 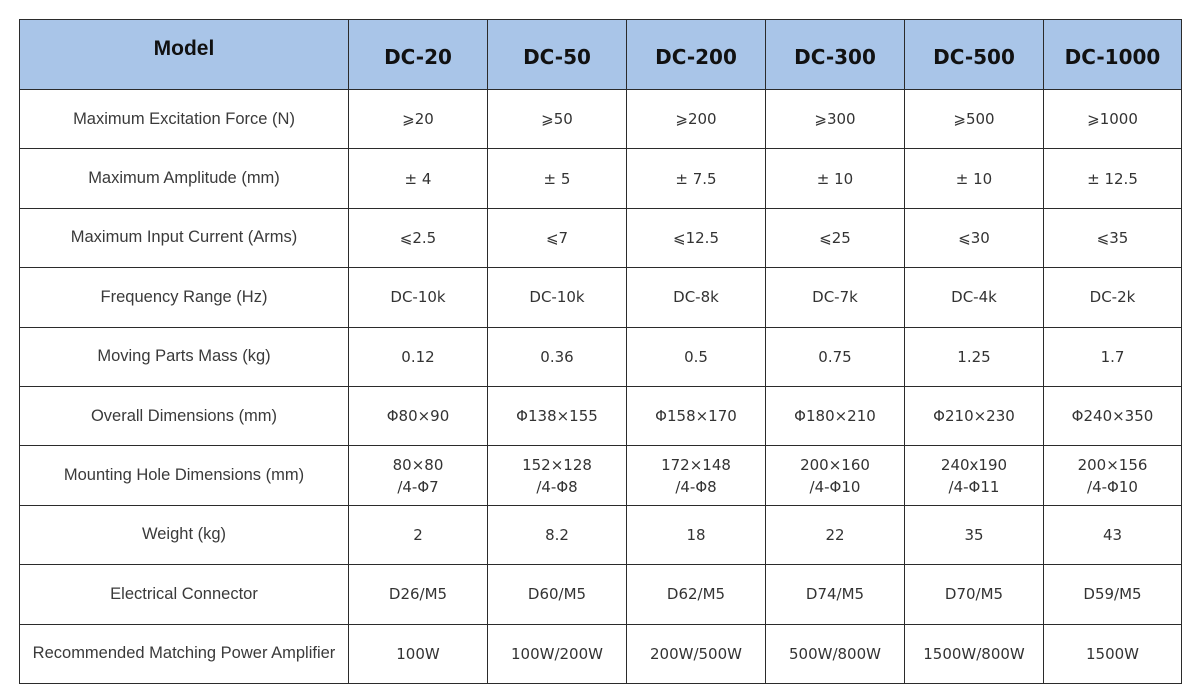 I want to click on value-cell: ⩾500, so click(x=974, y=119).